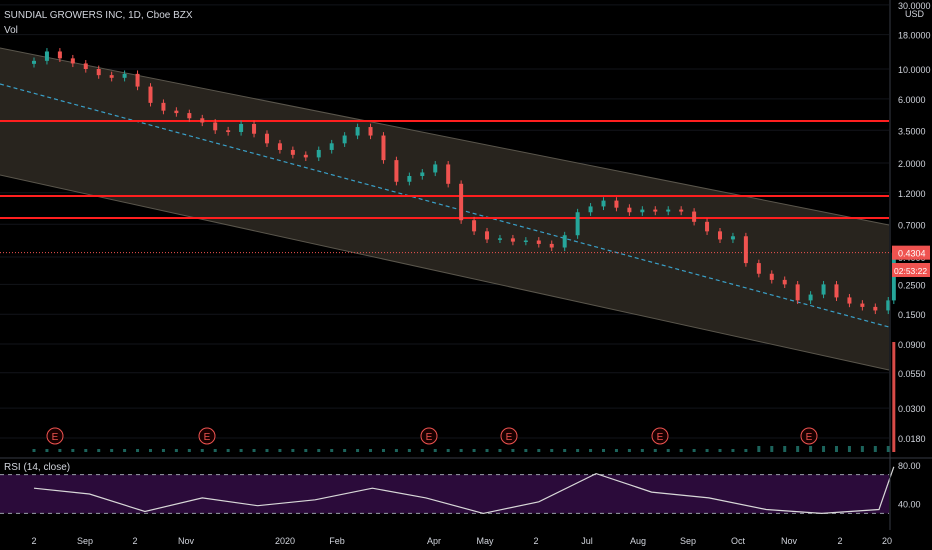 The height and width of the screenshot is (550, 932). Describe the element at coordinates (912, 439) in the screenshot. I see `price-tick-label: 0.0180` at that location.